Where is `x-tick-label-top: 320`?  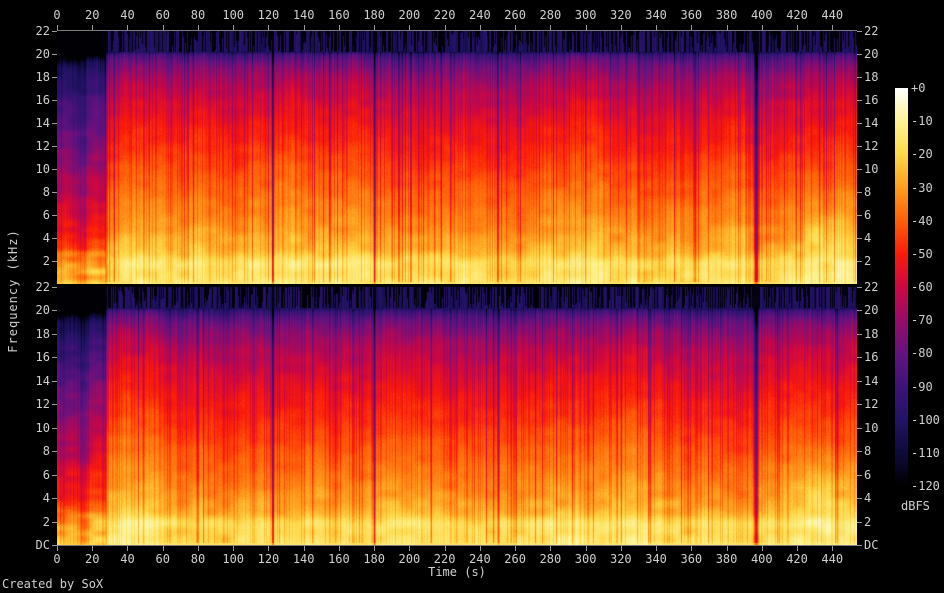
x-tick-label-top: 320 is located at coordinates (620, 15).